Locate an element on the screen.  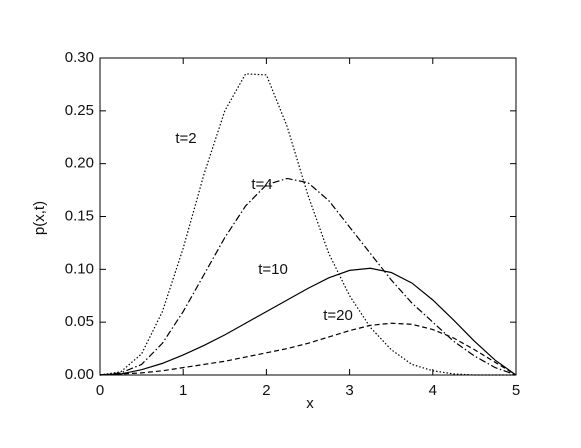
y-axis-label: p(x,t) is located at coordinates (39, 218).